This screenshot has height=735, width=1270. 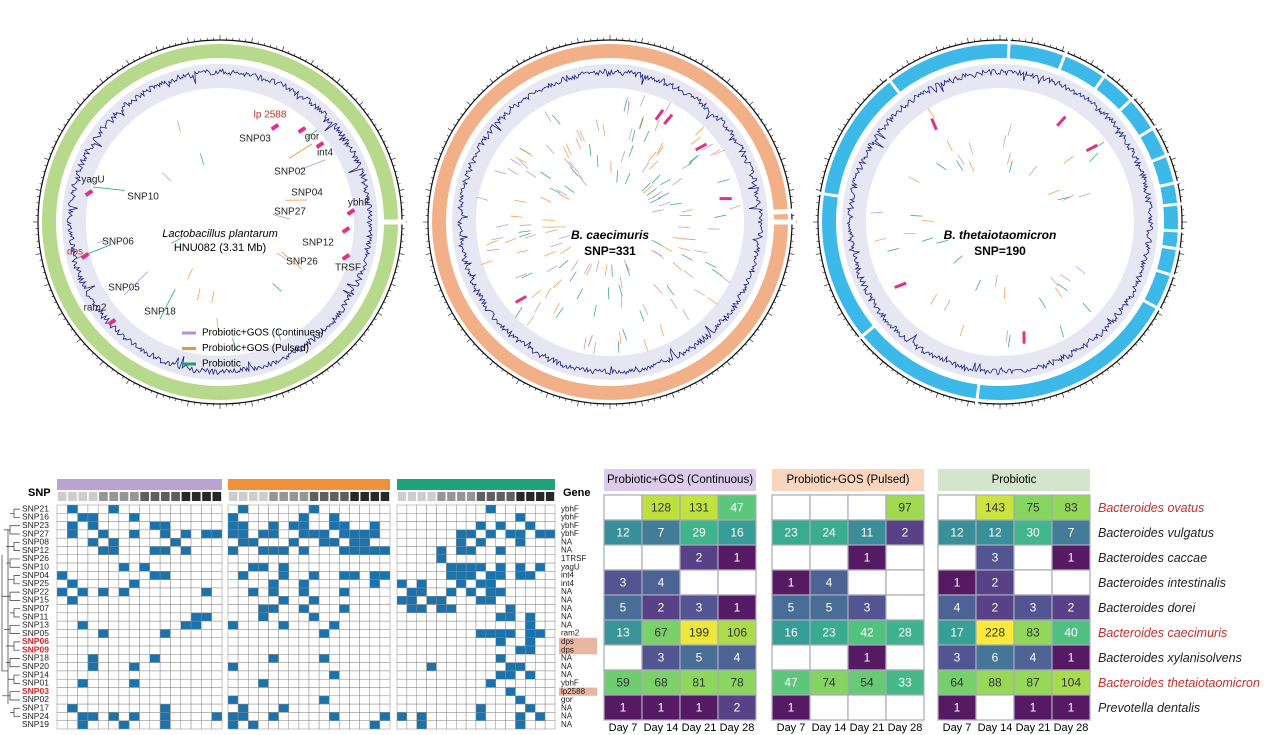 I want to click on snp-label: SNP05, so click(x=124, y=288).